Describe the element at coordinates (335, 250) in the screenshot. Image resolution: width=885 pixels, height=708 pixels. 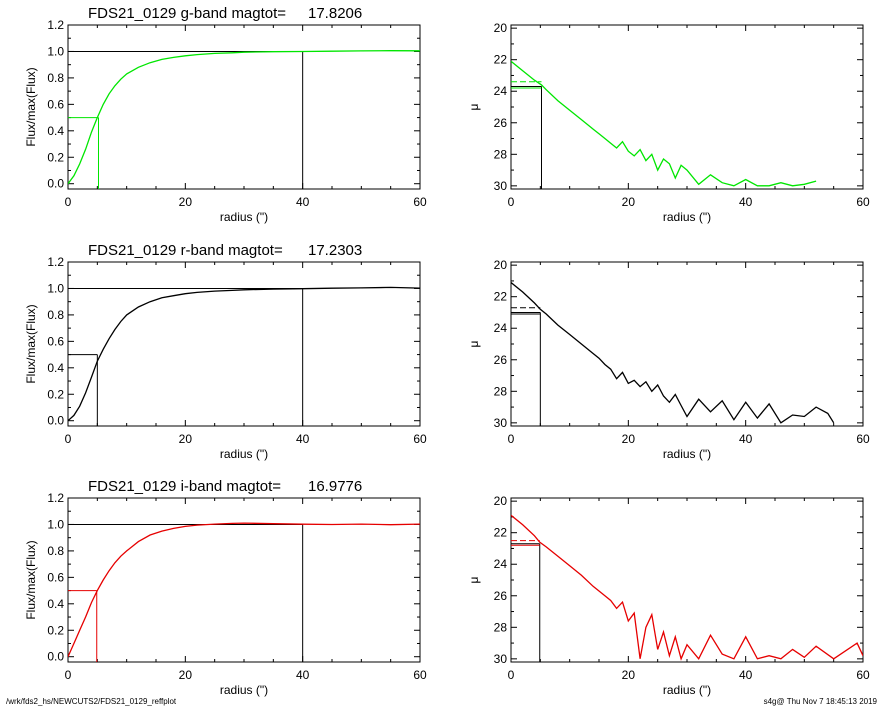
I see `panel-title-magtot-value: 17.2303` at that location.